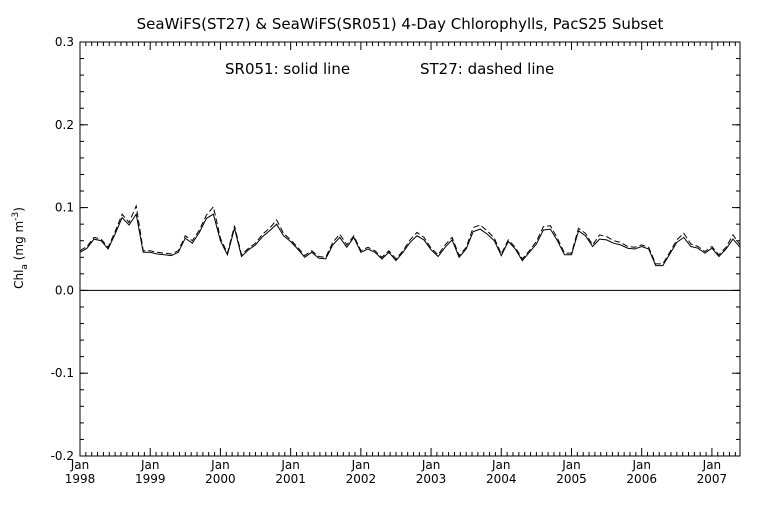 The image size is (768, 512). I want to click on data-series, so click(410, 235).